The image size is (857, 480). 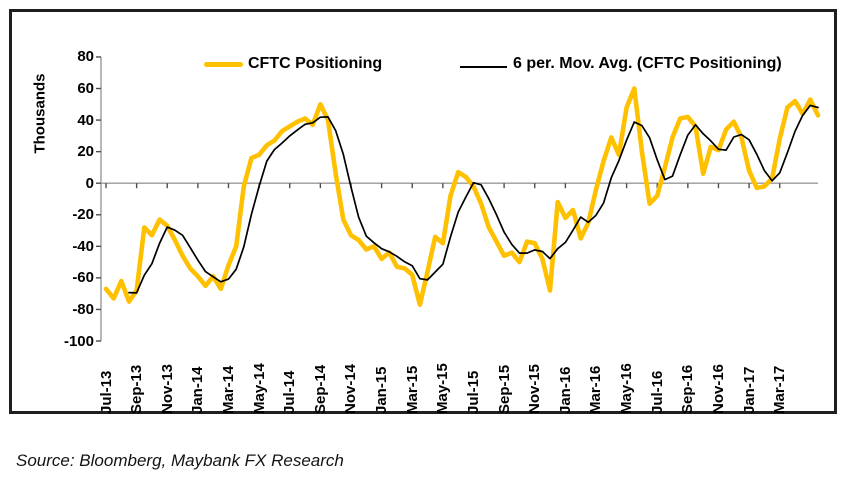 I want to click on x-tick-label: Jul-13, so click(x=106, y=392).